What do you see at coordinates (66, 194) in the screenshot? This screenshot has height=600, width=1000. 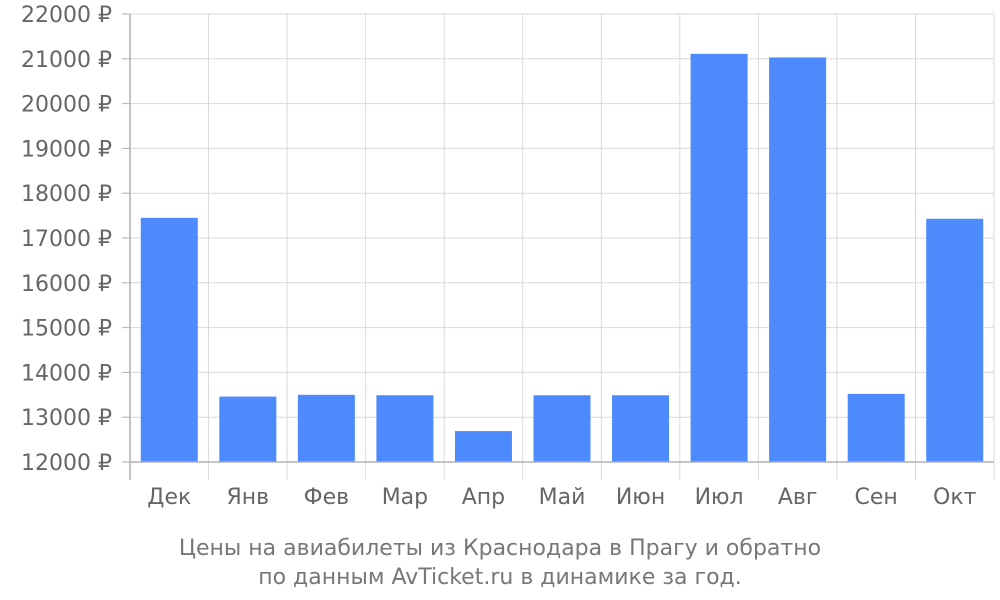 I see `y-tick-label: 18000 ₽` at bounding box center [66, 194].